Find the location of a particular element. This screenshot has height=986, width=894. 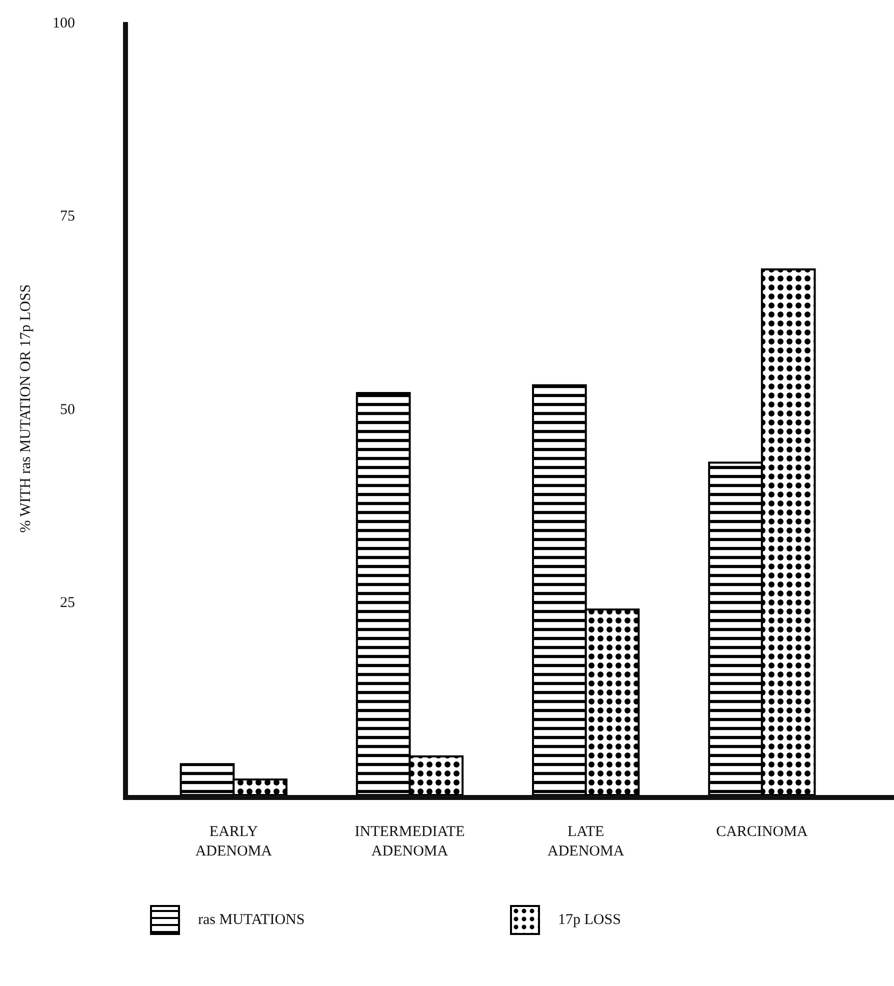

y-axis-title: % WITH ras MUTATION OR 17p LOSS is located at coordinates (26, 408).